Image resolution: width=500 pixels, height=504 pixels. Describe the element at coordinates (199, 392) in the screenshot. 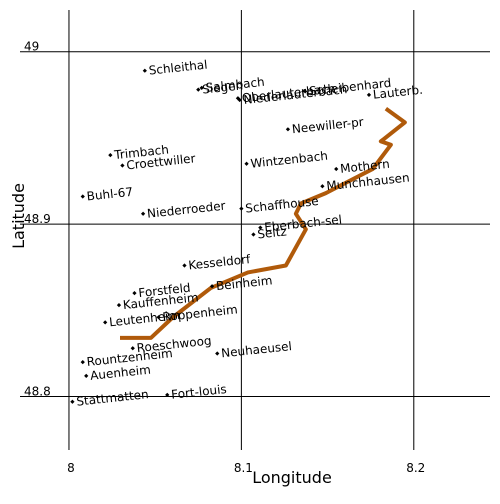

I see `town-label: Fort-louis` at that location.